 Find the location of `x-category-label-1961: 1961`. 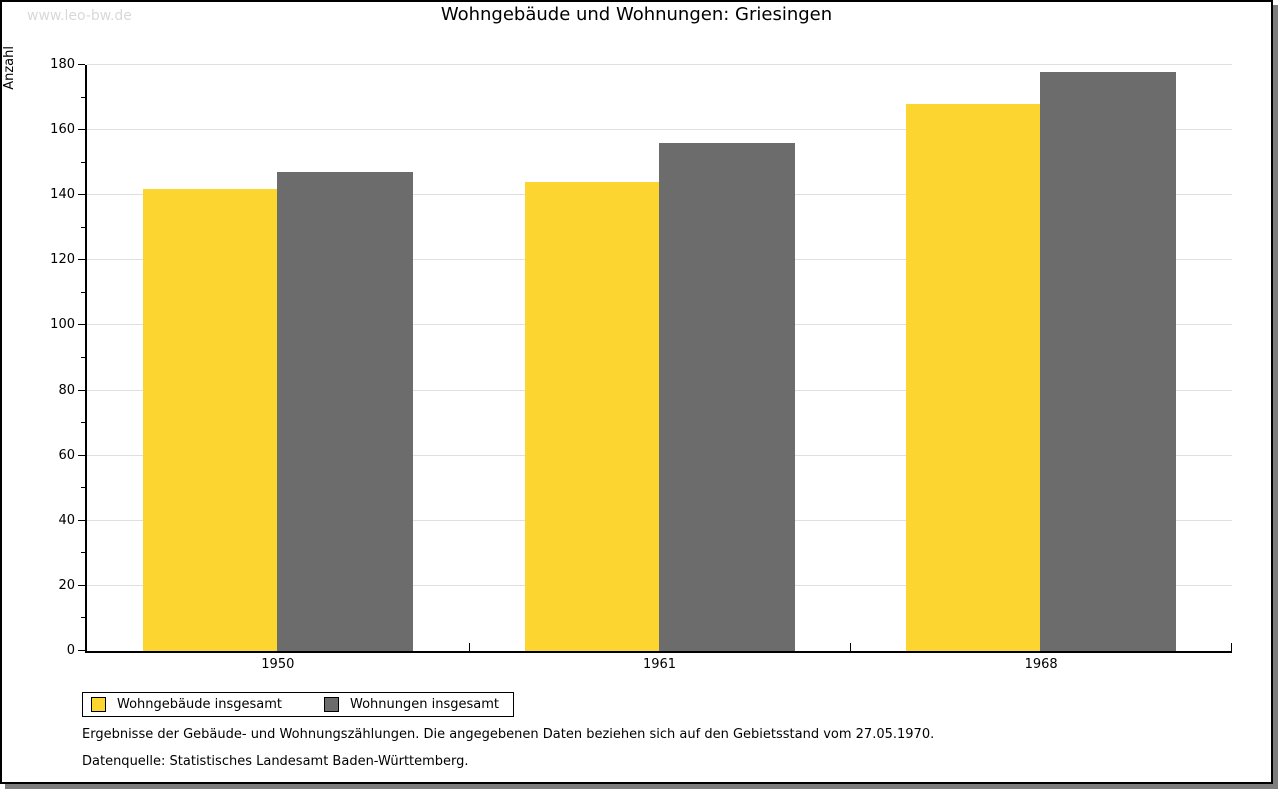

x-category-label-1961: 1961 is located at coordinates (659, 664).